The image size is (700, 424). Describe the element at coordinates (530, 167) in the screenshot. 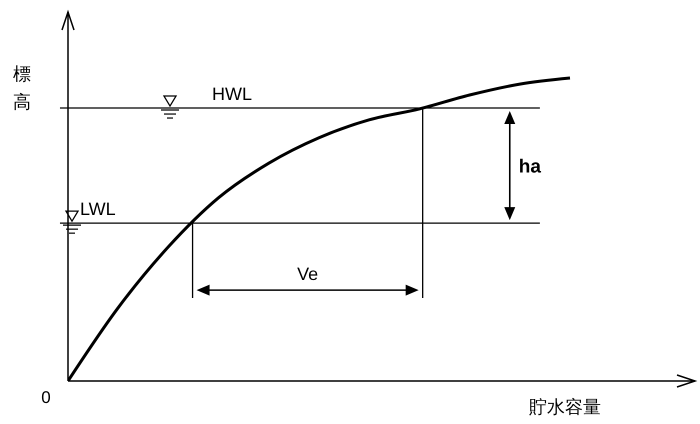

I see `annotation: ha` at that location.